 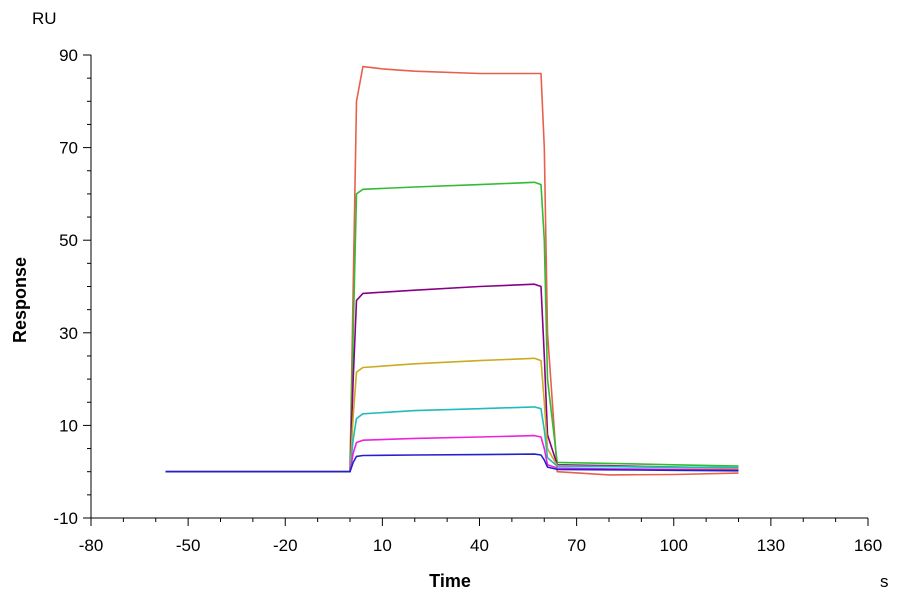 I want to click on y-tick-label: 50, so click(x=68, y=240).